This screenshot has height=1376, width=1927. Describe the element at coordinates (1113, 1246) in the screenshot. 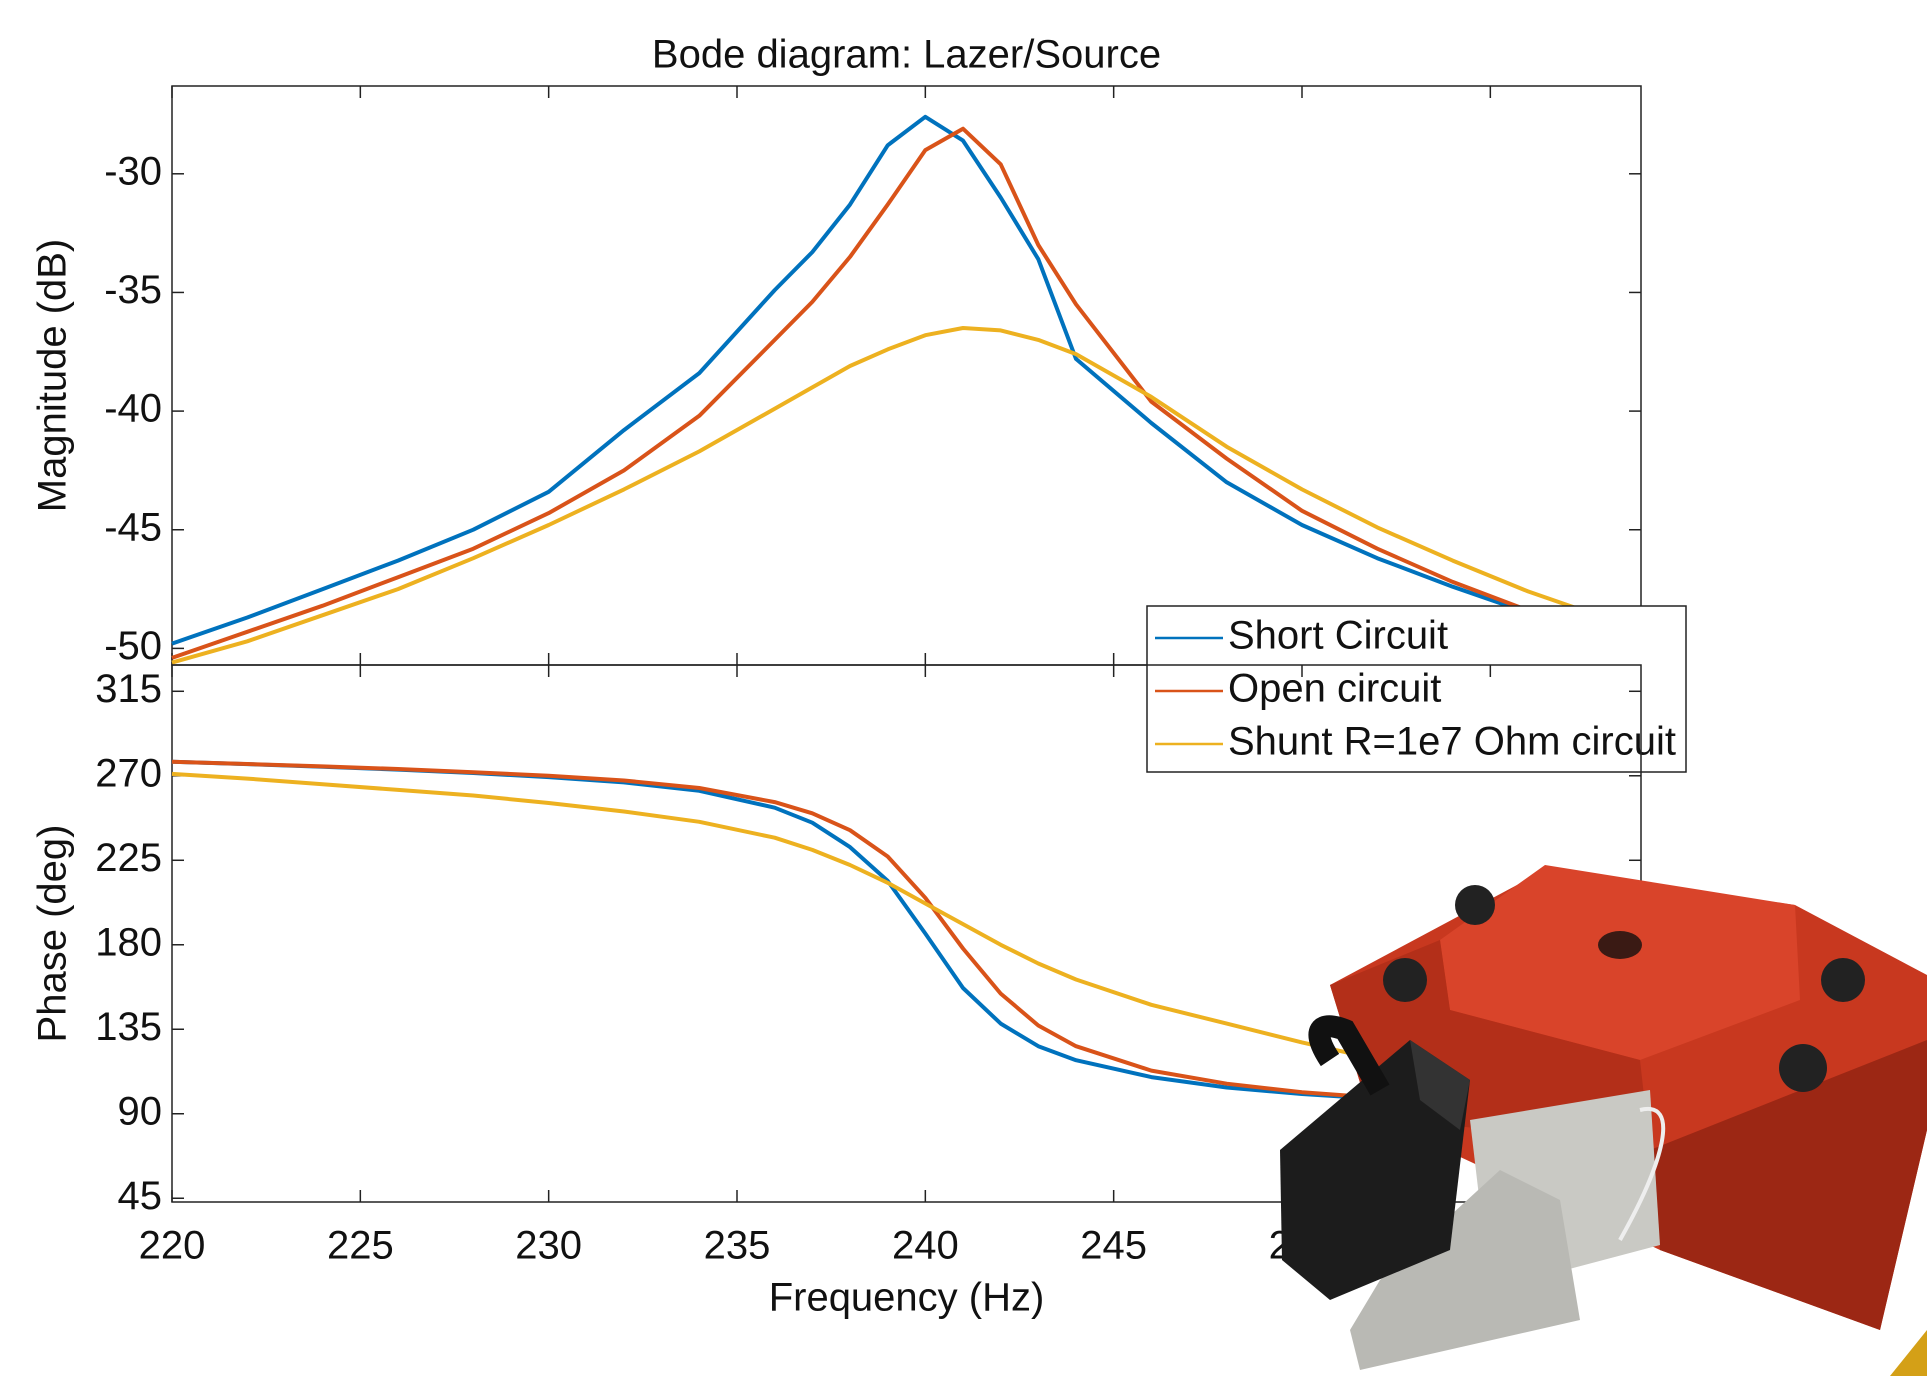

I see `x-tick-label: 245` at that location.